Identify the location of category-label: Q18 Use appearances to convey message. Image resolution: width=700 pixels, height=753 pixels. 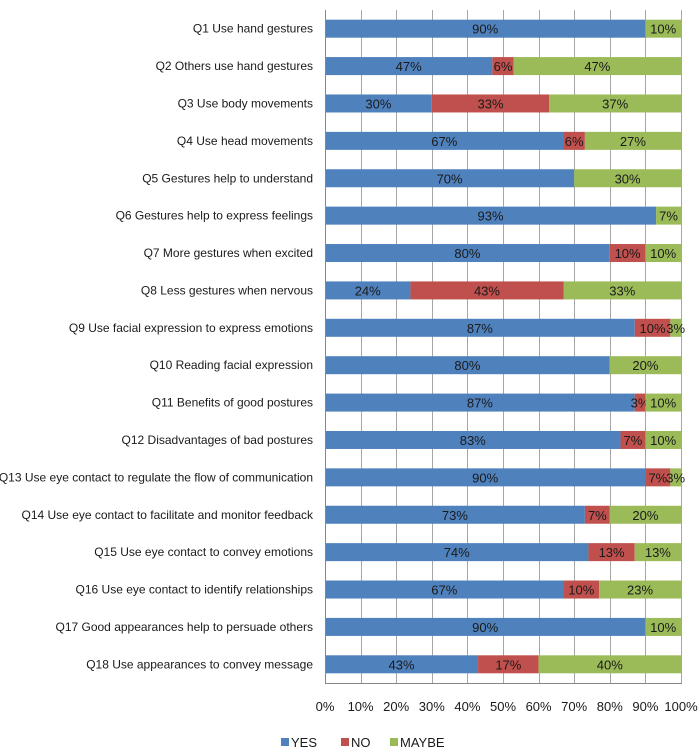
(199, 664).